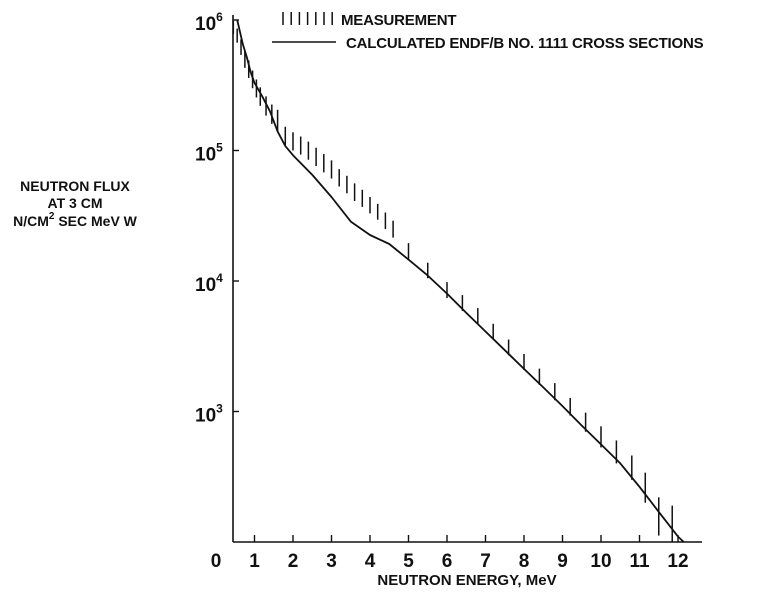 The height and width of the screenshot is (593, 764). I want to click on y-tick-label: 10⁴, so click(209, 283).